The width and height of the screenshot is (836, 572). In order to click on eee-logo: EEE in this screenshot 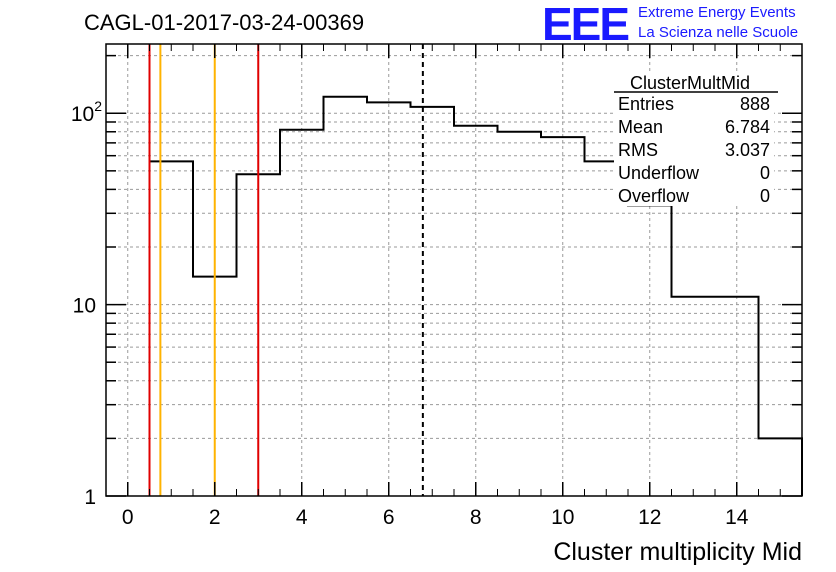, I will do `click(586, 25)`.